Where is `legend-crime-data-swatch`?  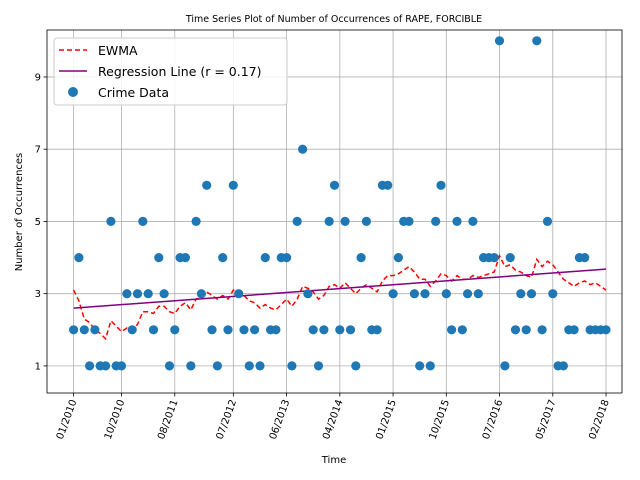
legend-crime-data-swatch is located at coordinates (73, 92).